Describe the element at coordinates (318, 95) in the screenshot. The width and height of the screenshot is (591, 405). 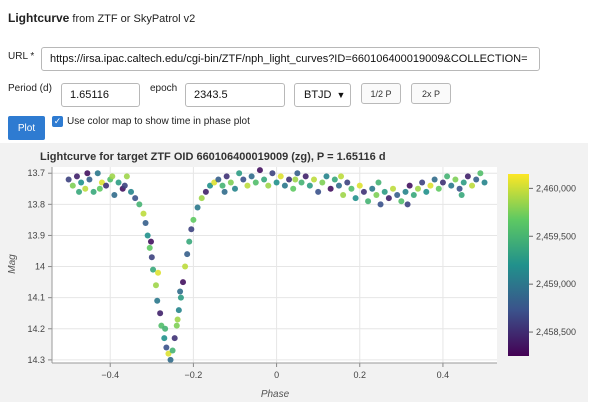
I see `time-system-value: BTJD` at that location.